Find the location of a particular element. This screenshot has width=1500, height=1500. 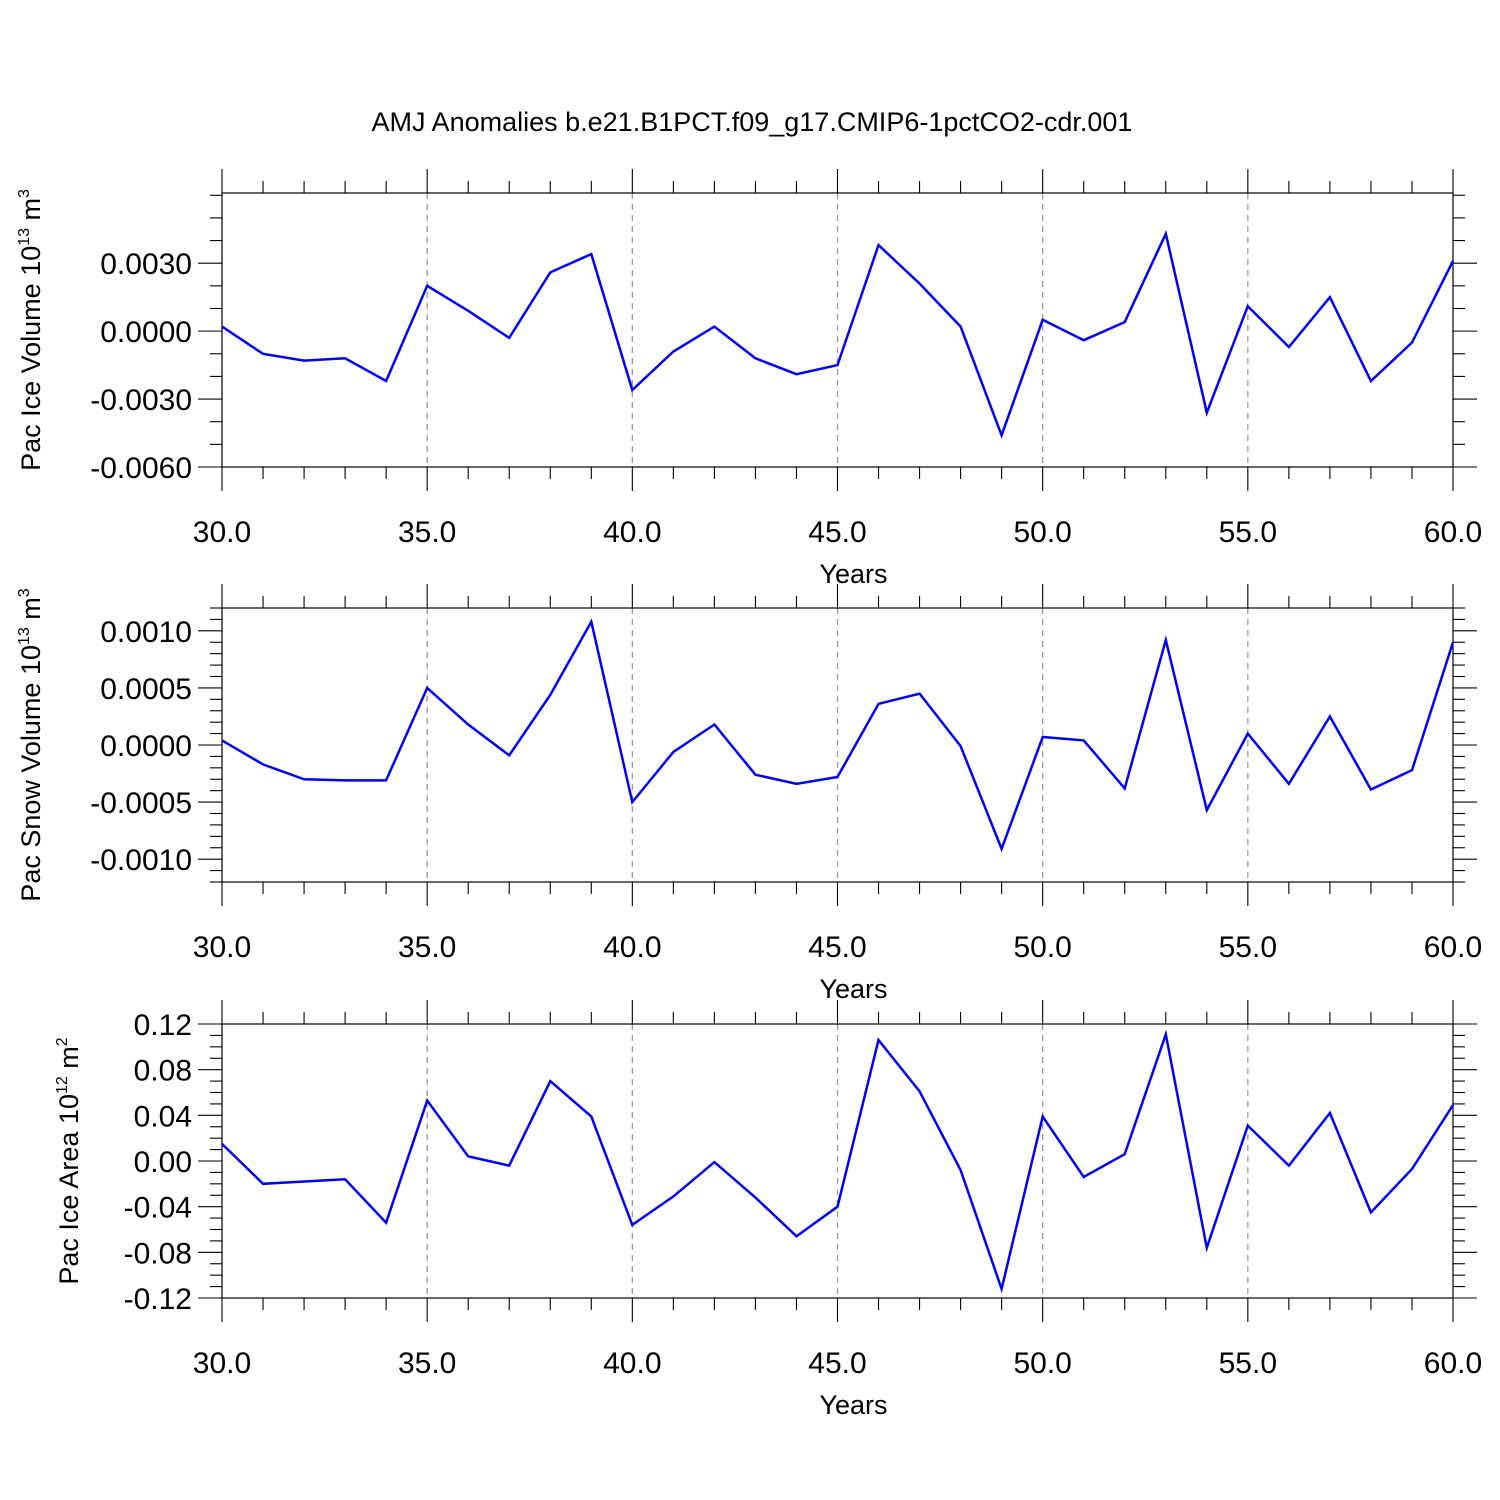

y-tick-label: -0.0010 is located at coordinates (141, 860).